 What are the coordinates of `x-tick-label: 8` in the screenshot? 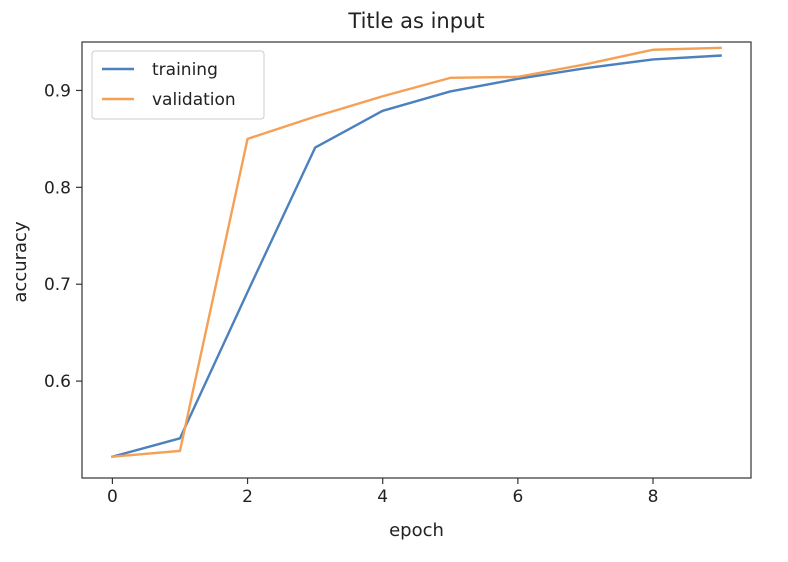 It's located at (653, 497).